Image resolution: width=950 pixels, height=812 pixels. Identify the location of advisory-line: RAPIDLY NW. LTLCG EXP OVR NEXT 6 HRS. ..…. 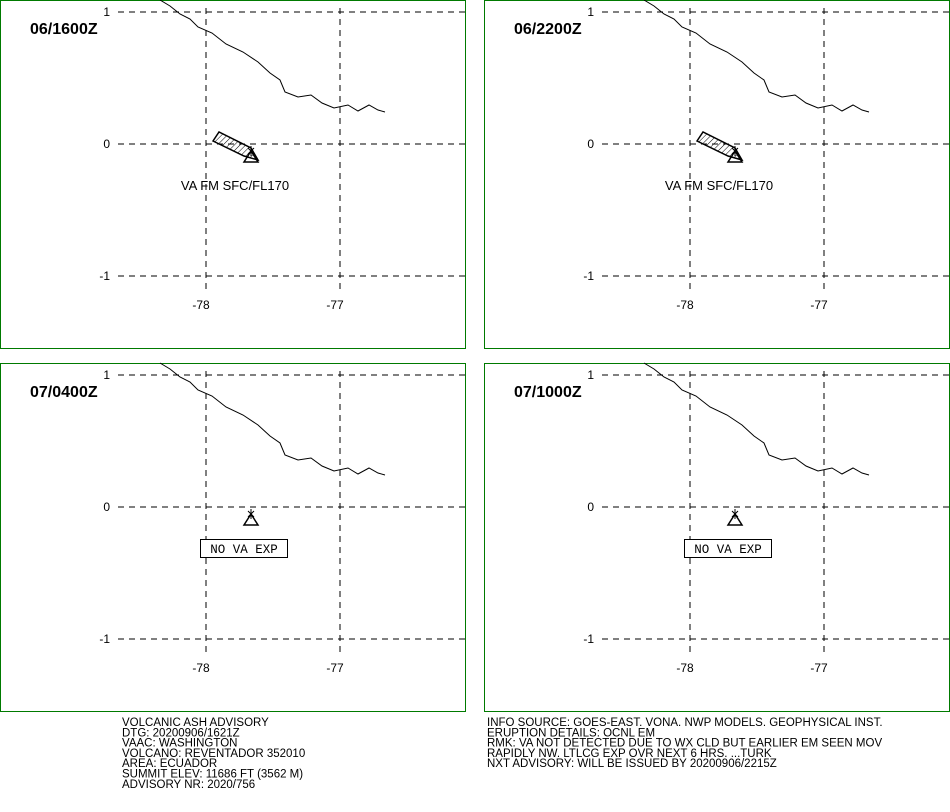
(629, 754).